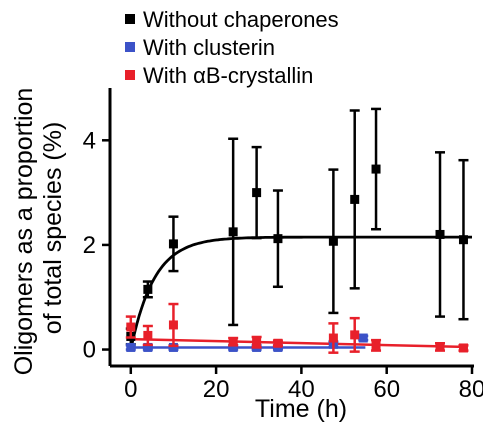  I want to click on x-tick-label: 60, so click(386, 389).